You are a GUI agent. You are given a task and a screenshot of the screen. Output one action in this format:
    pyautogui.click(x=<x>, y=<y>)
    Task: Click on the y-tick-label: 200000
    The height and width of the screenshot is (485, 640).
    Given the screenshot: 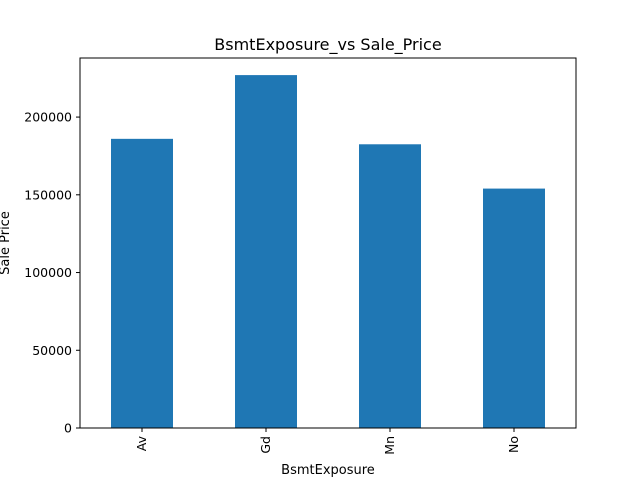 What is the action you would take?
    pyautogui.click(x=48, y=117)
    